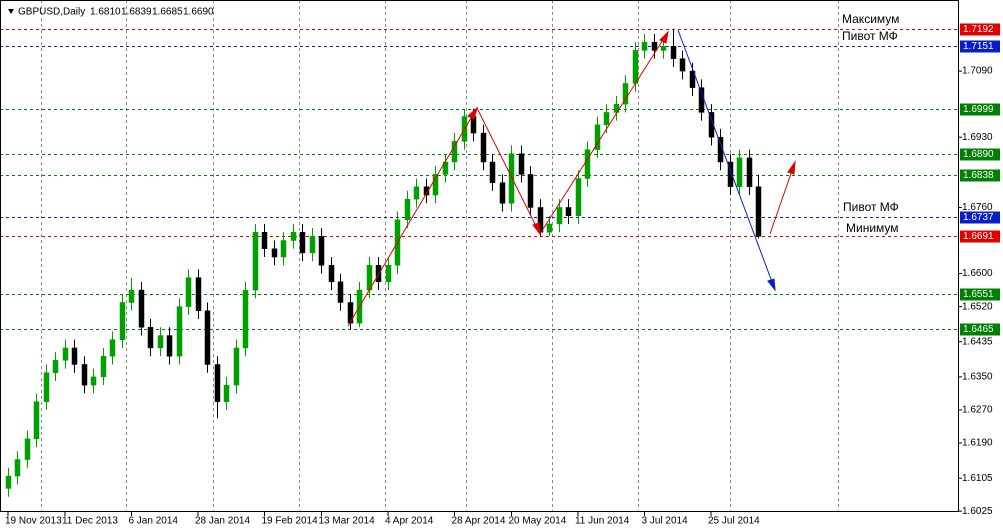 This screenshot has width=1003, height=530. Describe the element at coordinates (478, 521) in the screenshot. I see `x-tick-label: 28 Apr 2014` at that location.